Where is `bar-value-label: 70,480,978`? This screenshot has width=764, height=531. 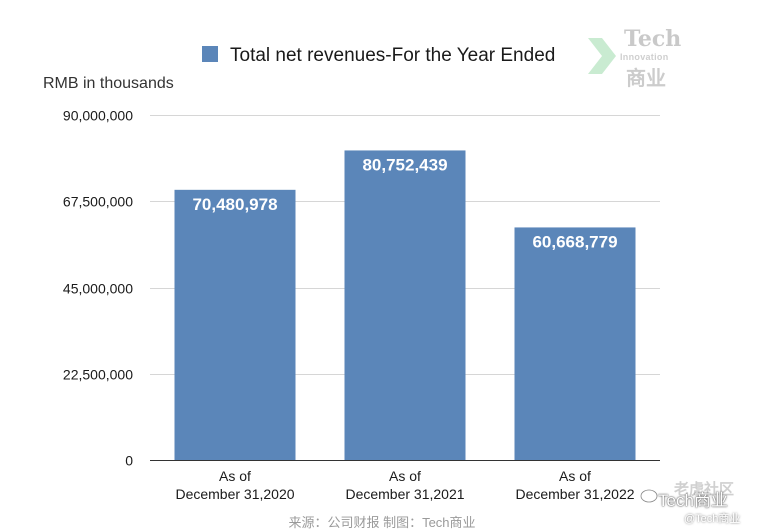 bar-value-label: 70,480,978 is located at coordinates (234, 204).